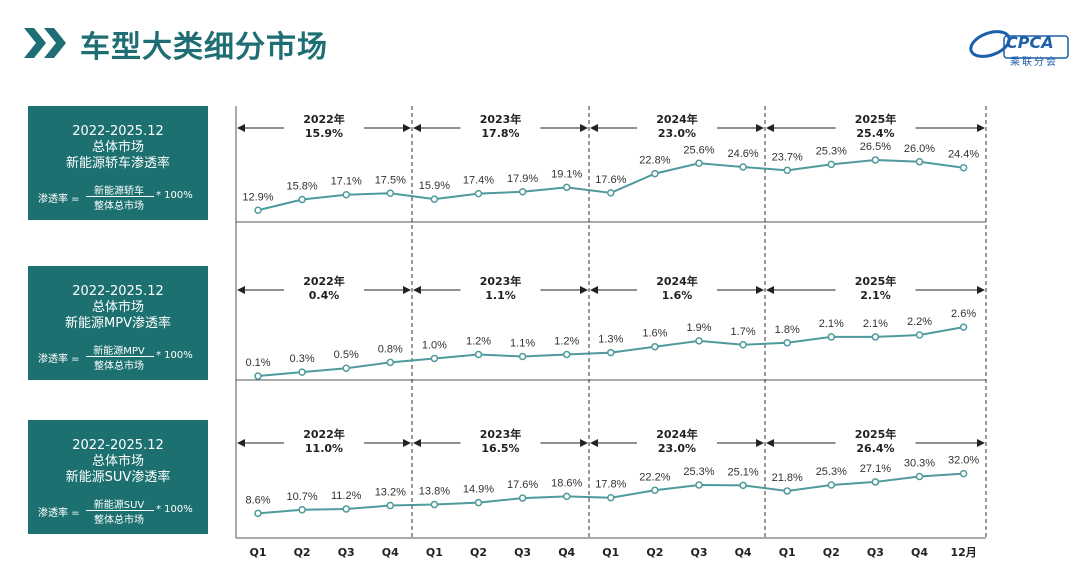 The width and height of the screenshot is (1080, 566). Describe the element at coordinates (875, 448) in the screenshot. I see `year-average-value: 26.4%` at that location.